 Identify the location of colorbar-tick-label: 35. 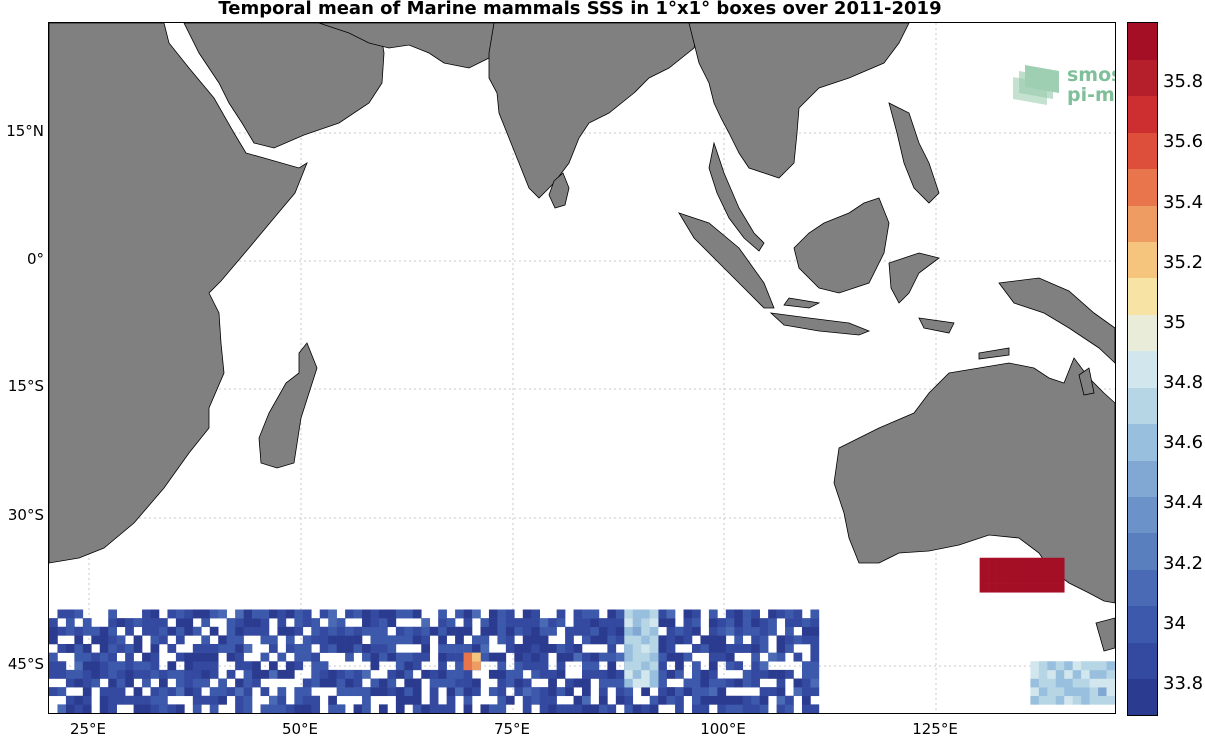
(1174, 322).